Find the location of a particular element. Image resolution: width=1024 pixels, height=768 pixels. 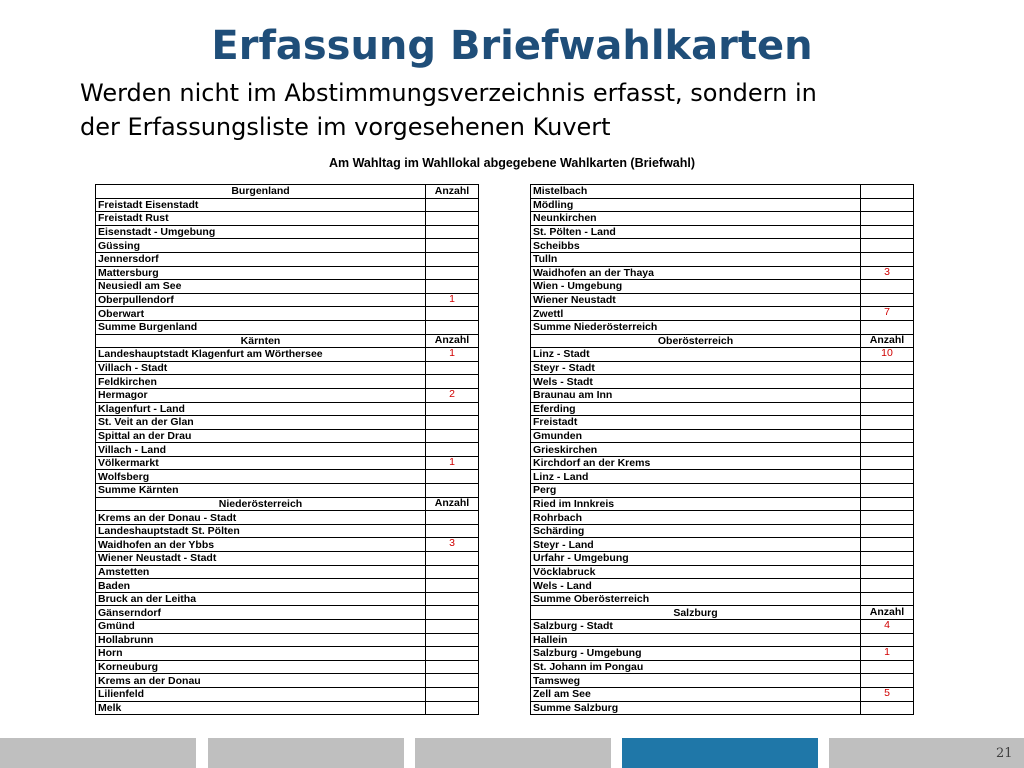

count-cell: 3 is located at coordinates (887, 273).